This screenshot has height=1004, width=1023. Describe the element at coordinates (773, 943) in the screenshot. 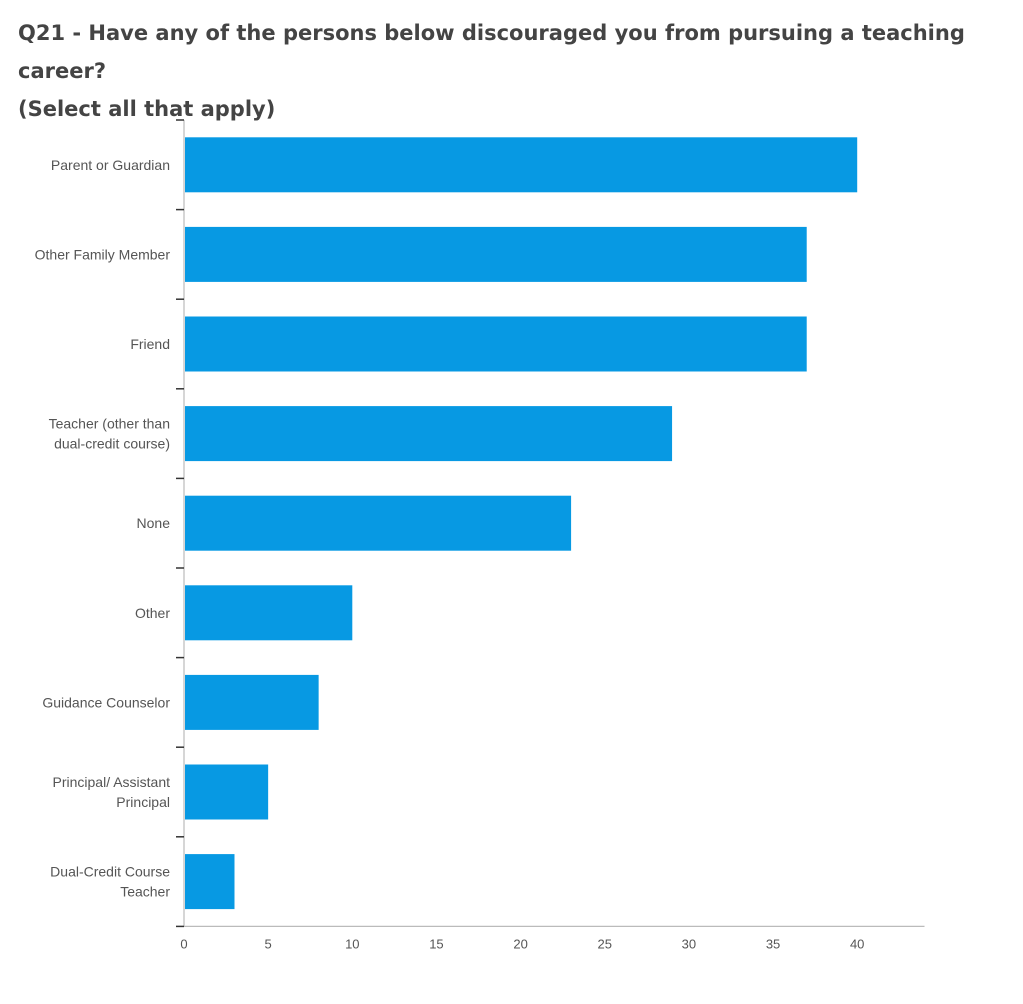

I see `x-tick-label-35: 35` at that location.